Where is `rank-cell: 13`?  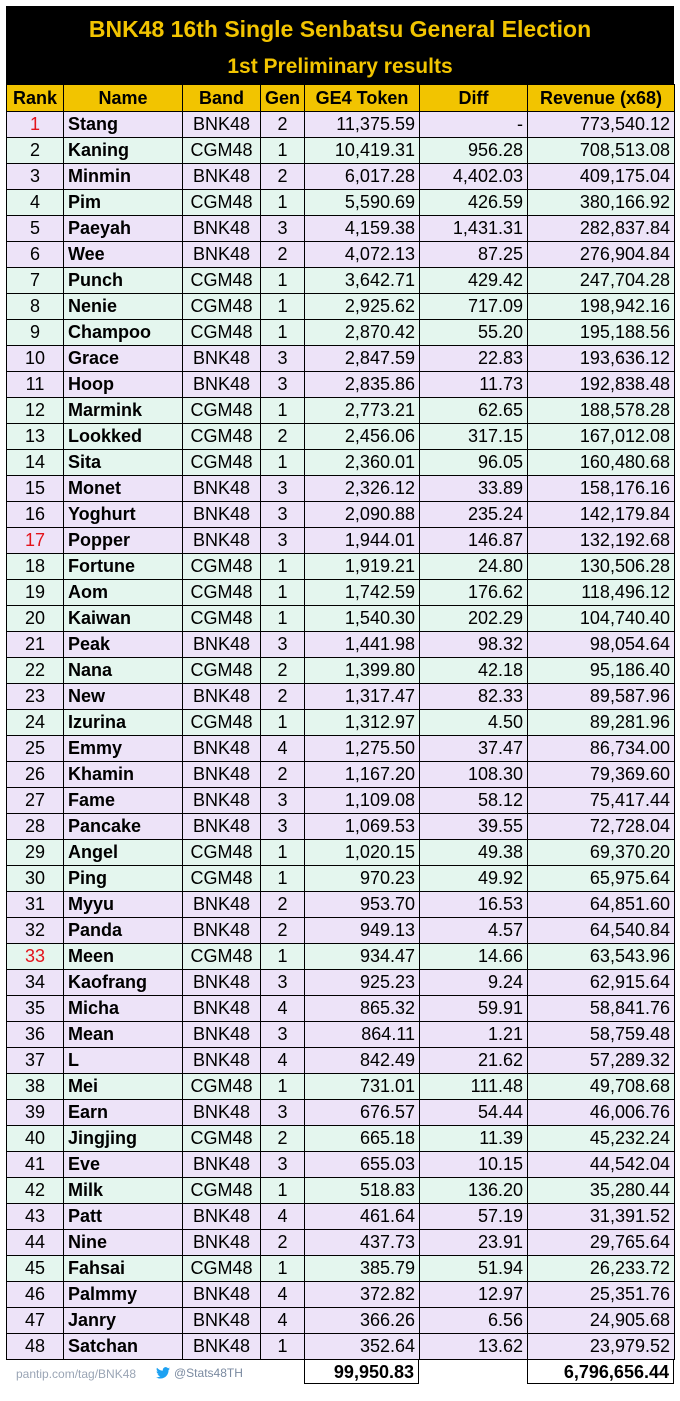
rank-cell: 13 is located at coordinates (35, 436).